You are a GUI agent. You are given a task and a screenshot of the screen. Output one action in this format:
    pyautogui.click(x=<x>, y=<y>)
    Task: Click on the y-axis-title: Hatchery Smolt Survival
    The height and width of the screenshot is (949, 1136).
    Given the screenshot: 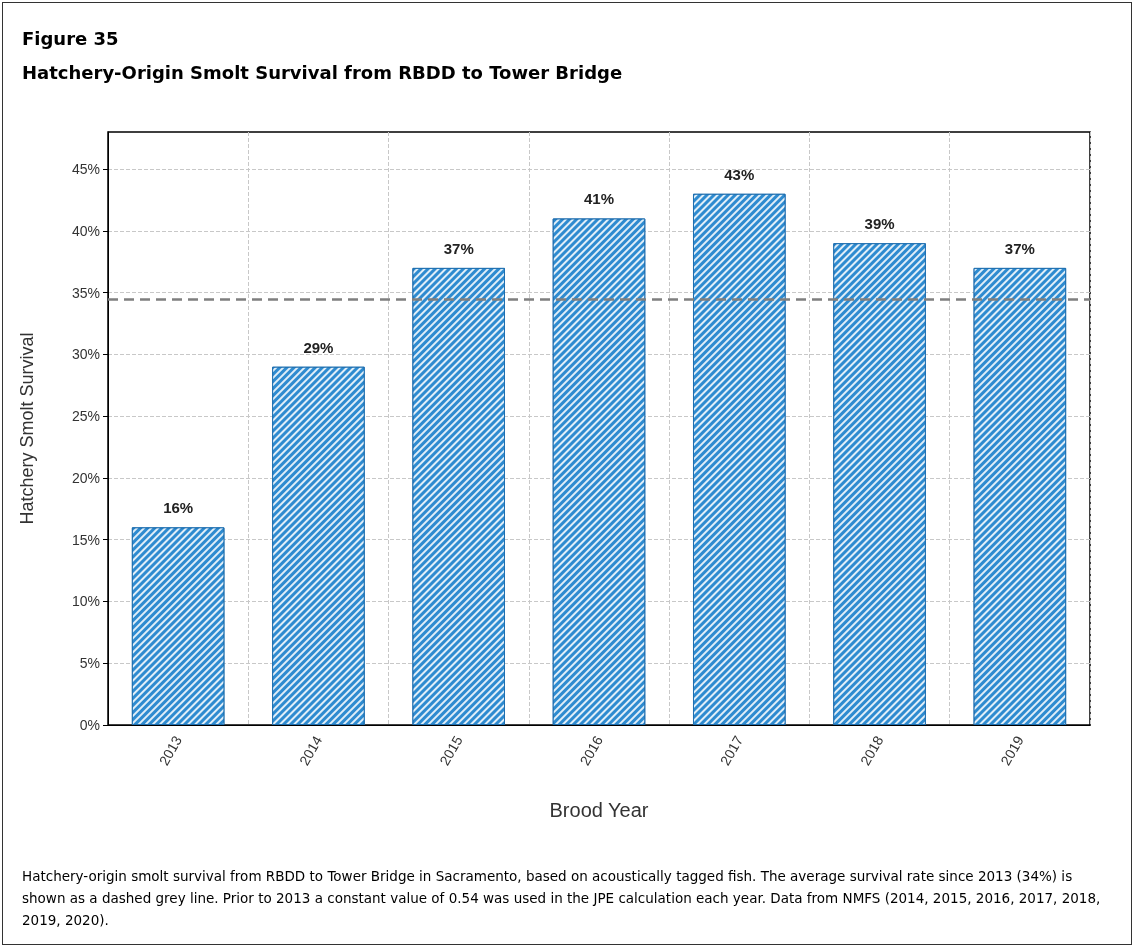 What is the action you would take?
    pyautogui.click(x=27, y=428)
    